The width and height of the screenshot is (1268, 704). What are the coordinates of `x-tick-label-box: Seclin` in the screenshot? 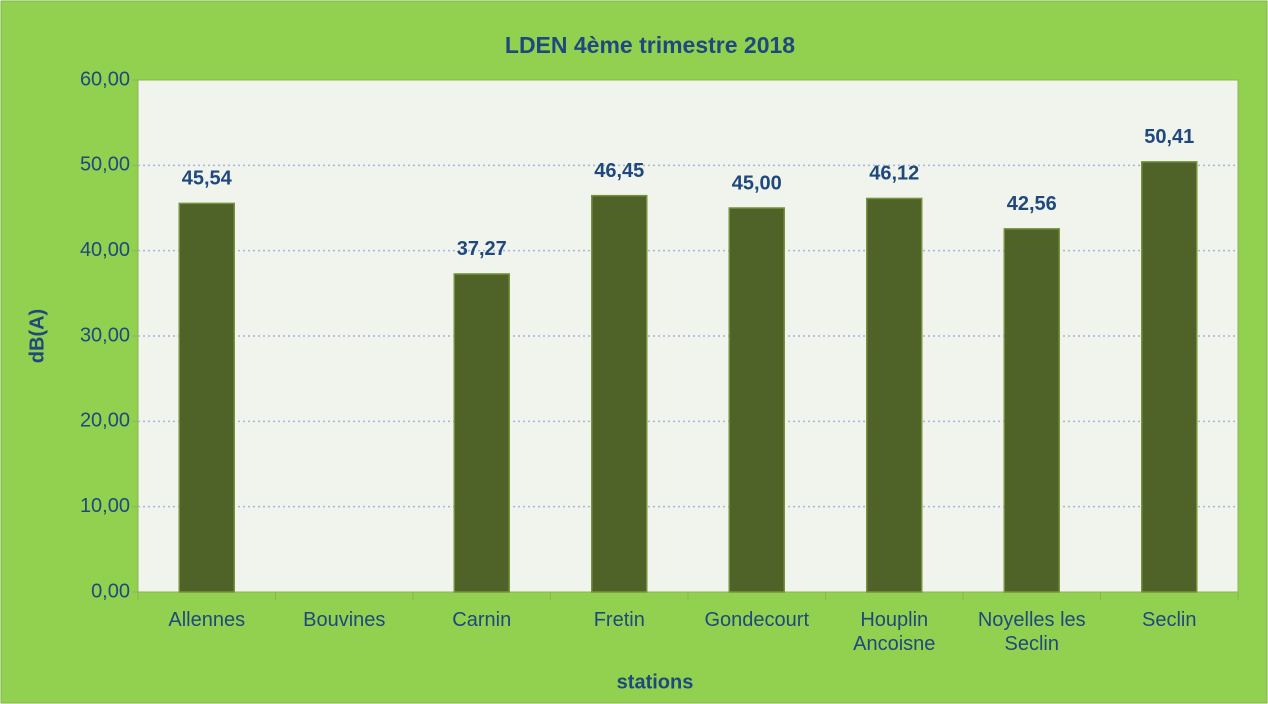 It's located at (1169, 620).